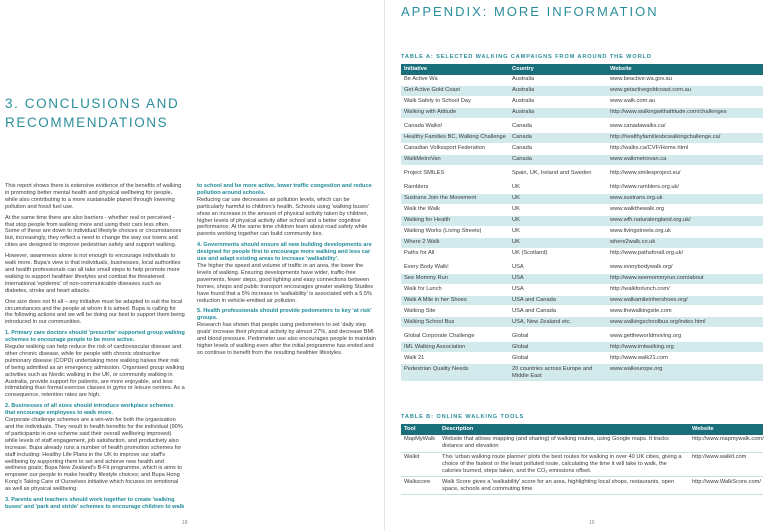 This screenshot has height=531, width=768. What do you see at coordinates (685, 301) in the screenshot?
I see `website-cell: www.walkamileinhershoes.org/` at bounding box center [685, 301].